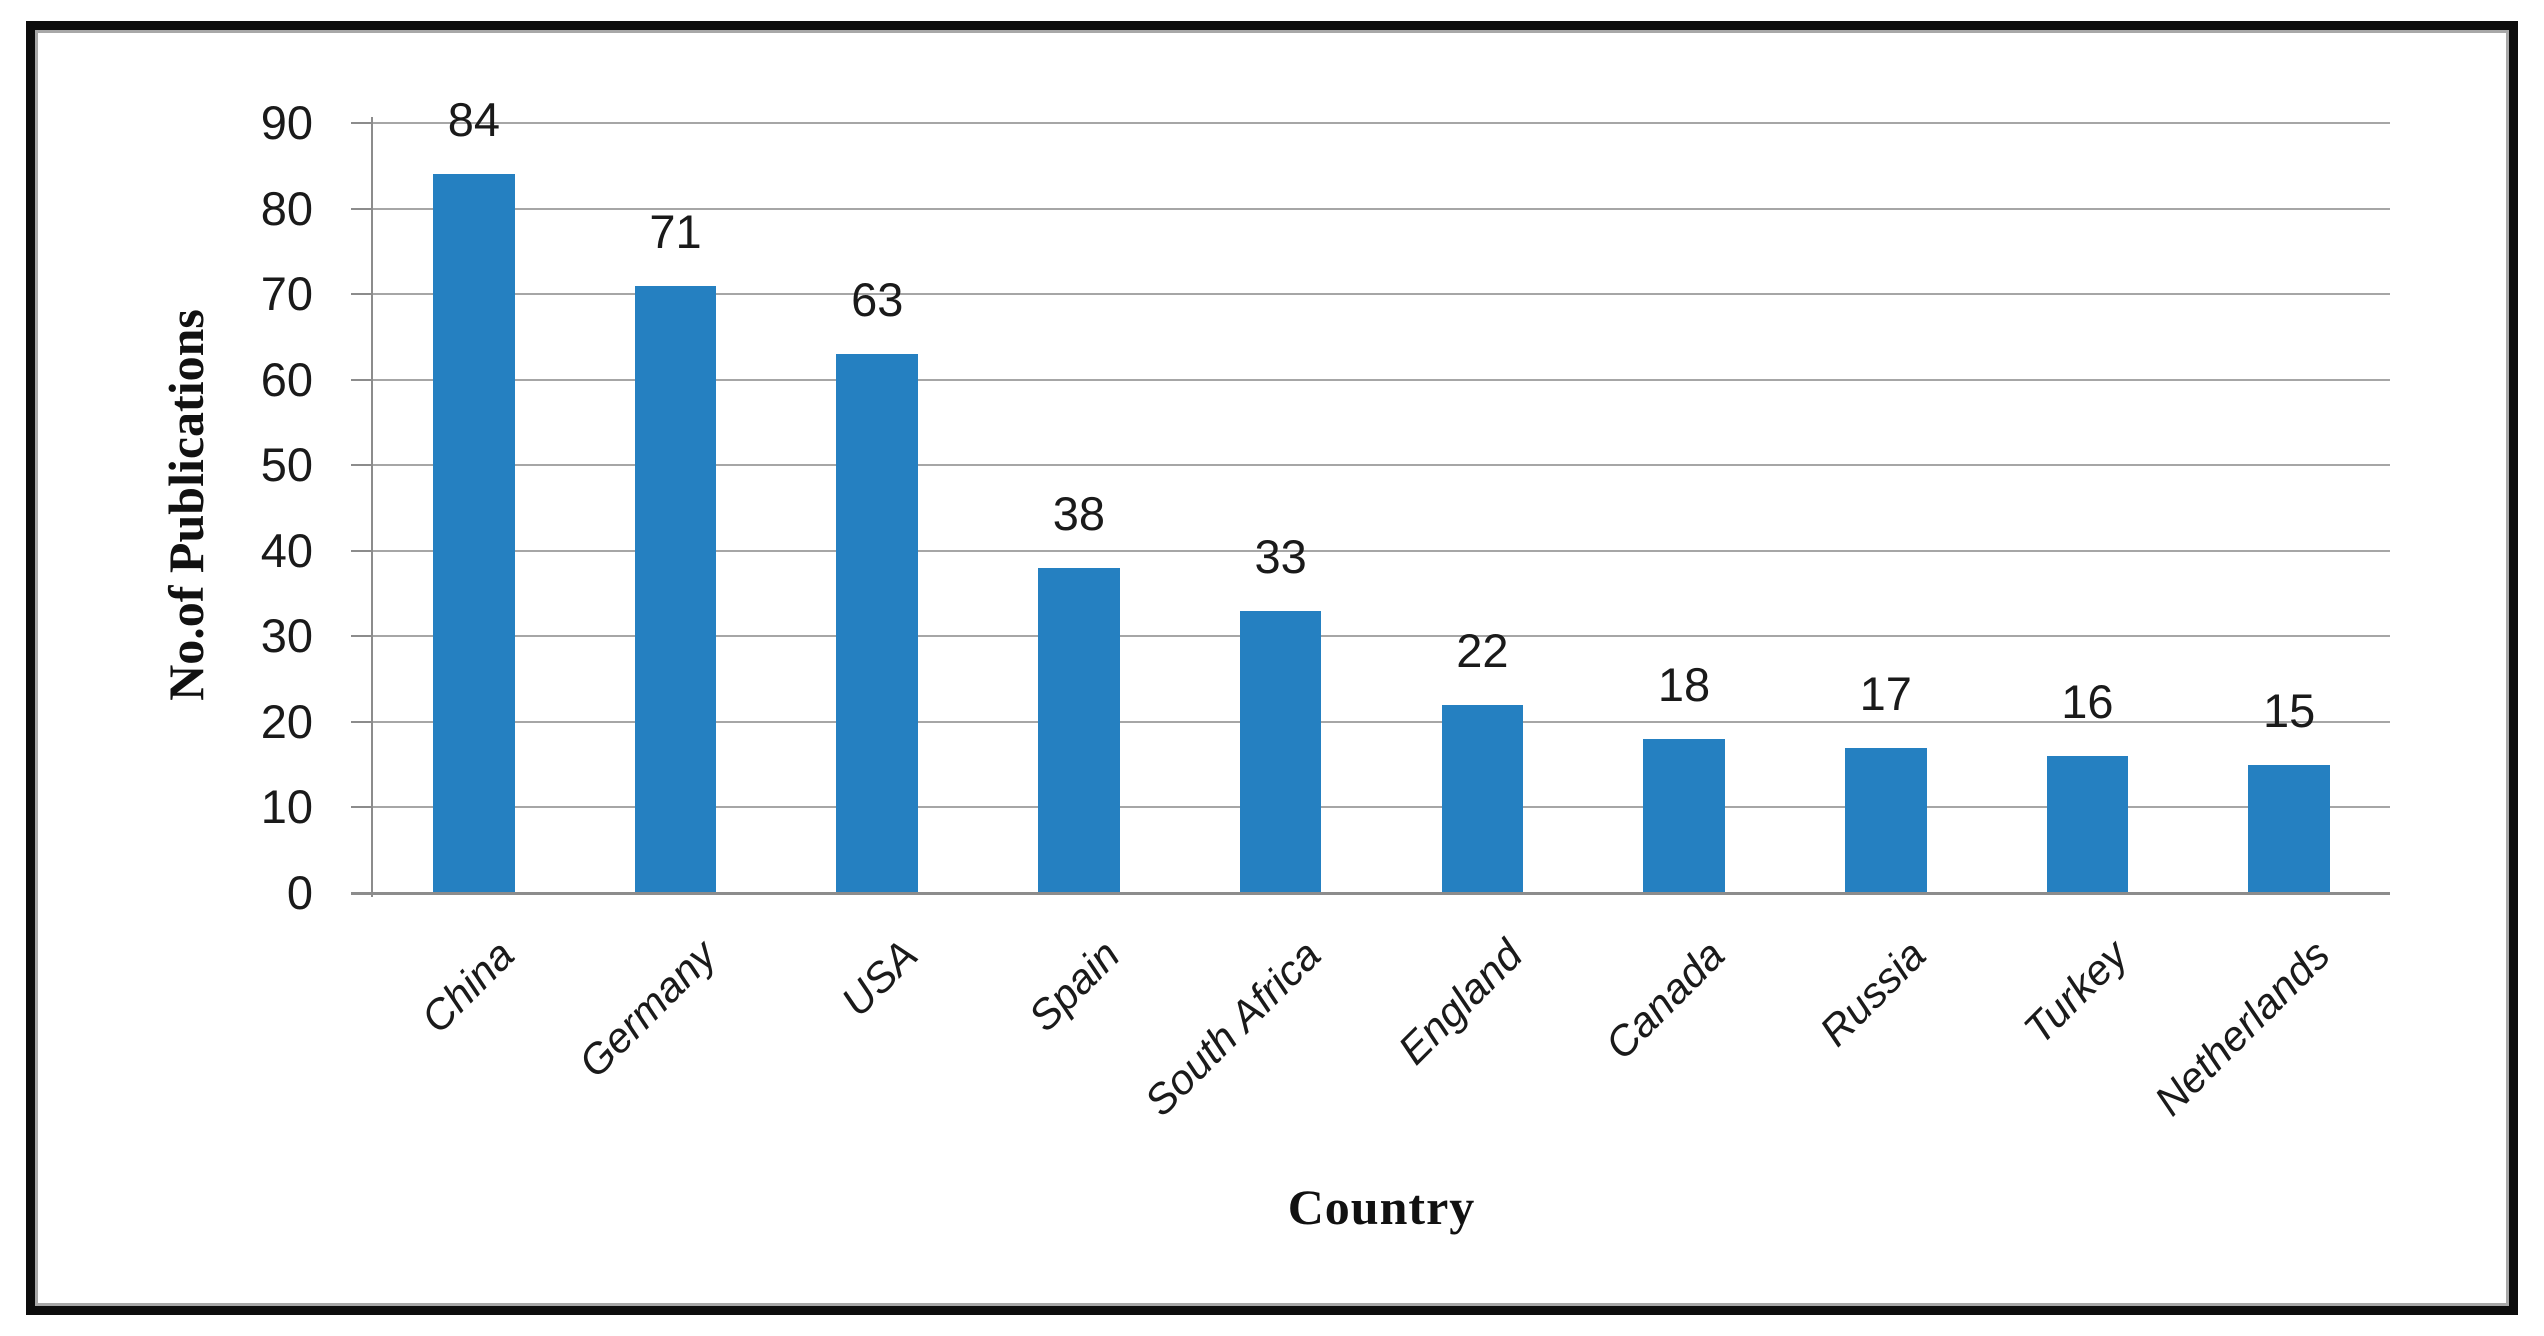 The image size is (2544, 1336). I want to click on x-category-label: Germany, so click(647, 1008).